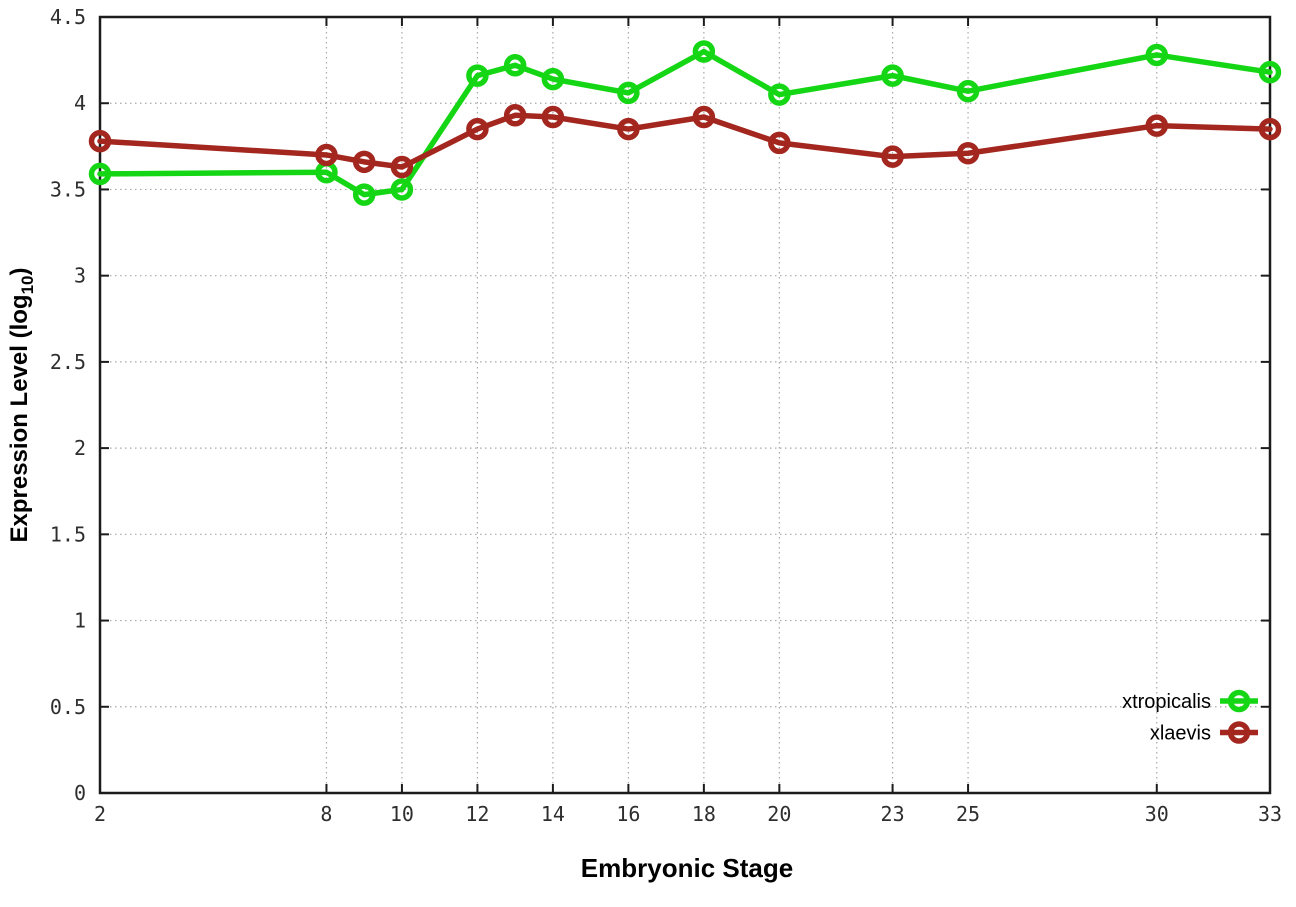  I want to click on y-tick-label: 3, so click(80, 276).